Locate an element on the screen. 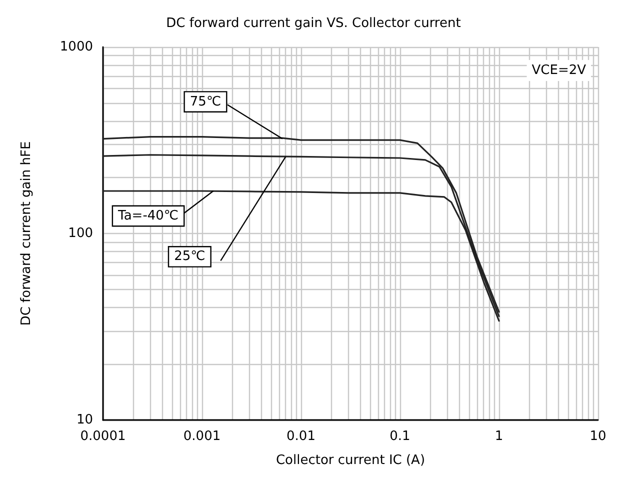 Image resolution: width=627 pixels, height=486 pixels. x-tick-label: 0.1 is located at coordinates (400, 436).